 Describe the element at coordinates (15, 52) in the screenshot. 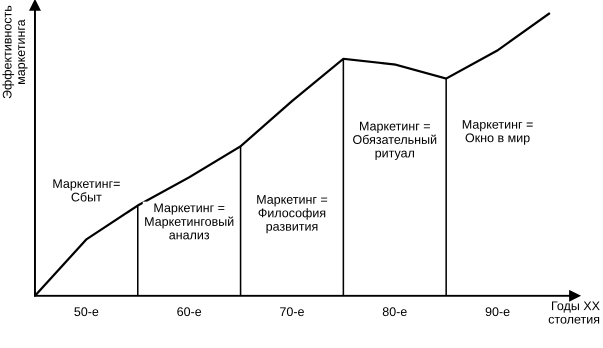

I see `y-axis-title: Эффективность маркетинга` at that location.